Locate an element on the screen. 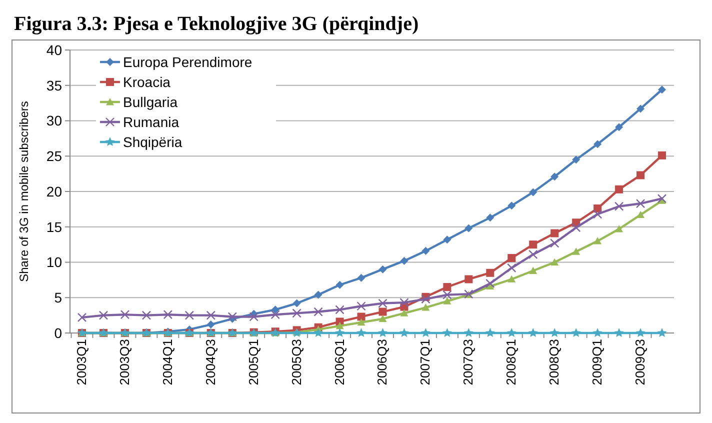 The height and width of the screenshot is (423, 712). y-tick-label: 20 is located at coordinates (54, 191).